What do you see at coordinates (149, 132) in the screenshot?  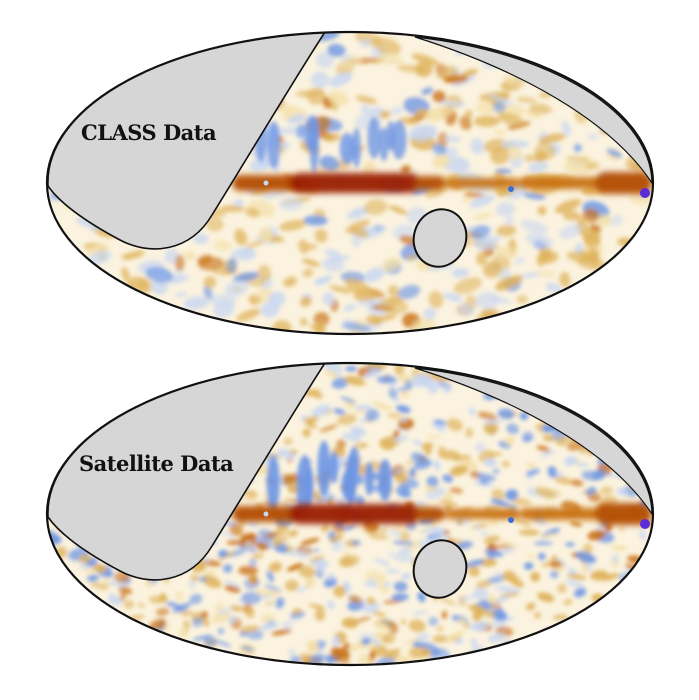 I see `class-data-label: CLASS Data` at bounding box center [149, 132].